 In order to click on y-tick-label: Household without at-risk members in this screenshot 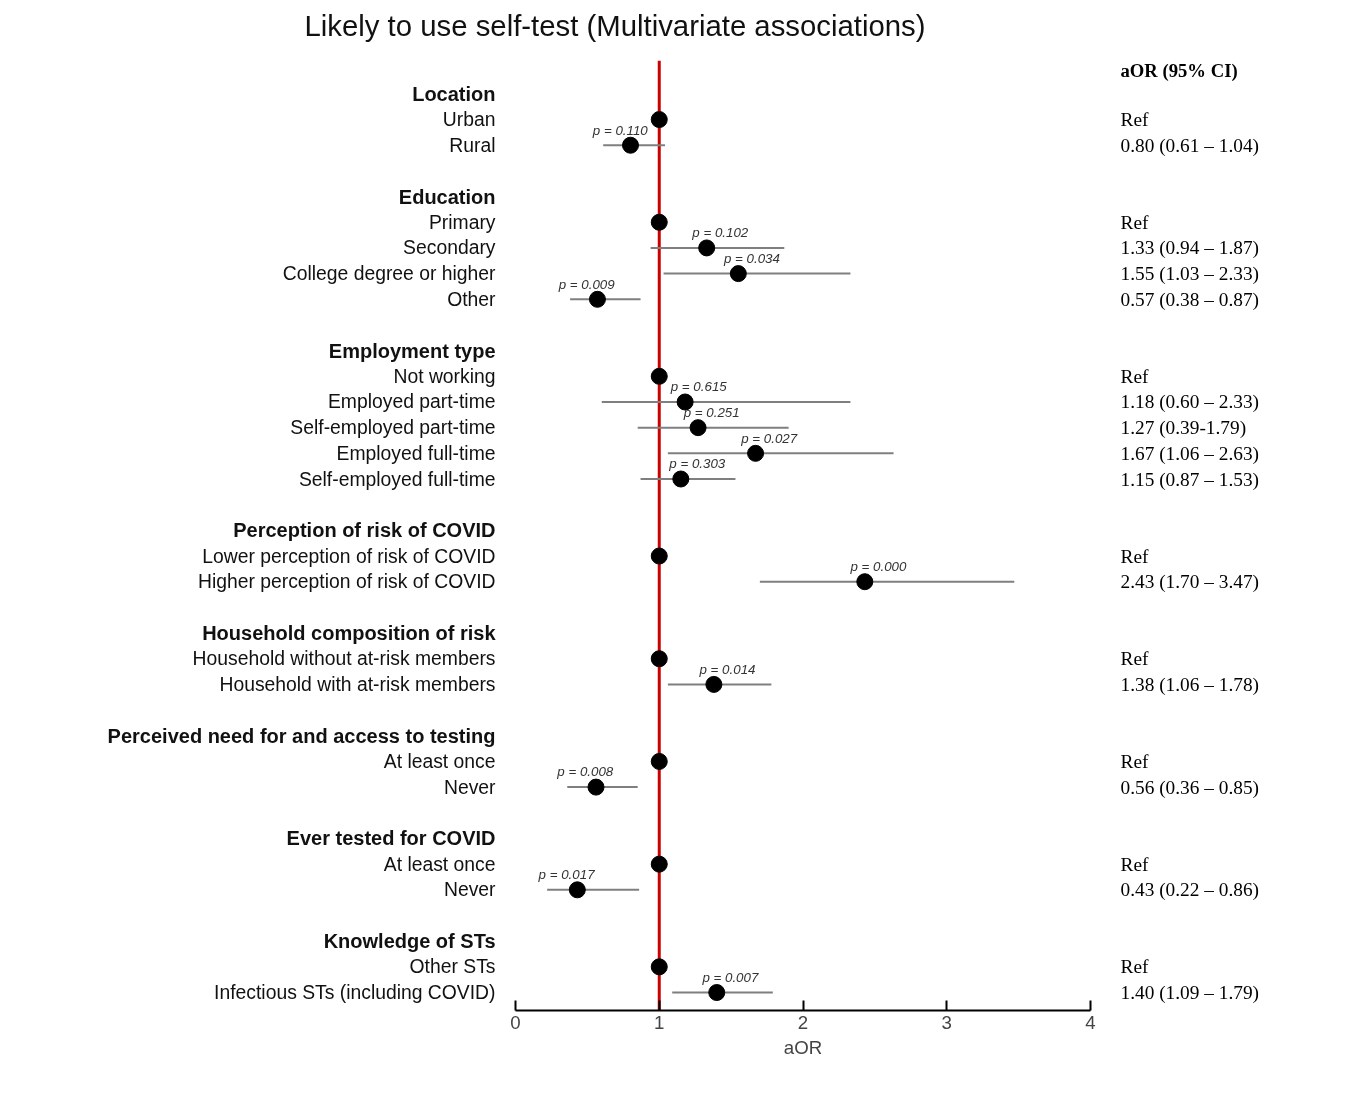, I will do `click(344, 659)`.